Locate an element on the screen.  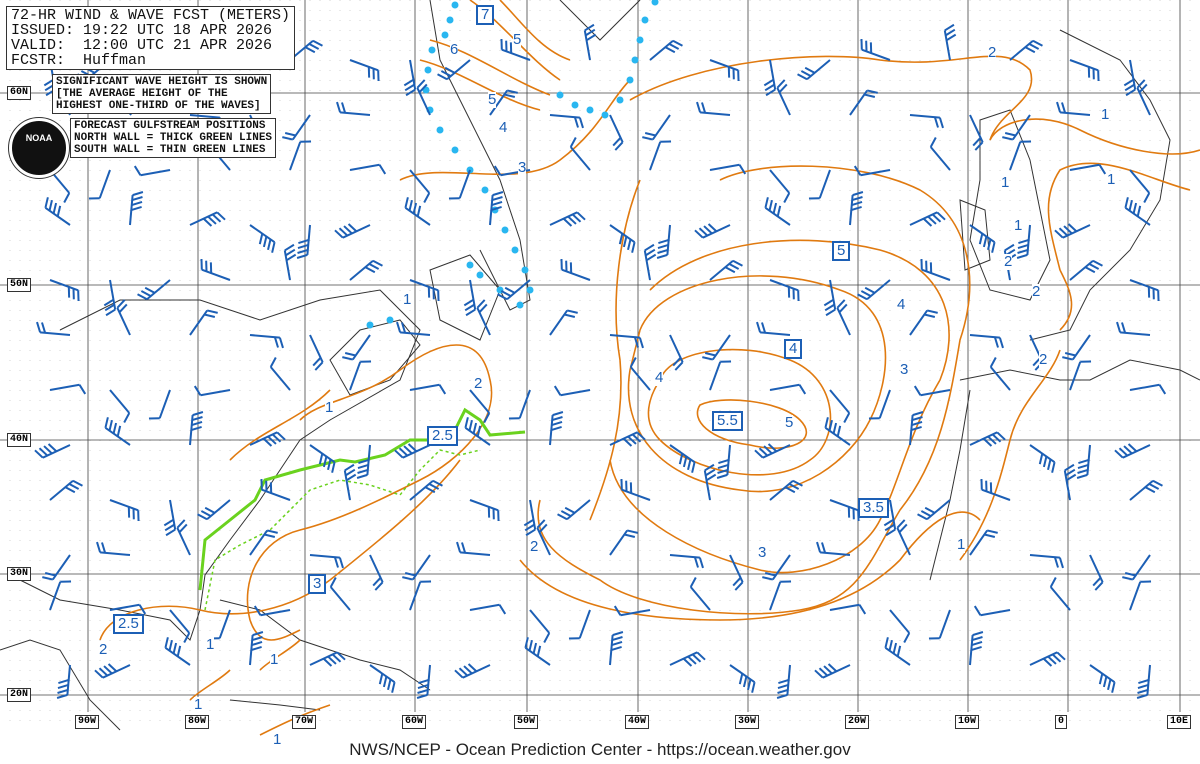
wave-height-max-label: 7 is located at coordinates (485, 15).